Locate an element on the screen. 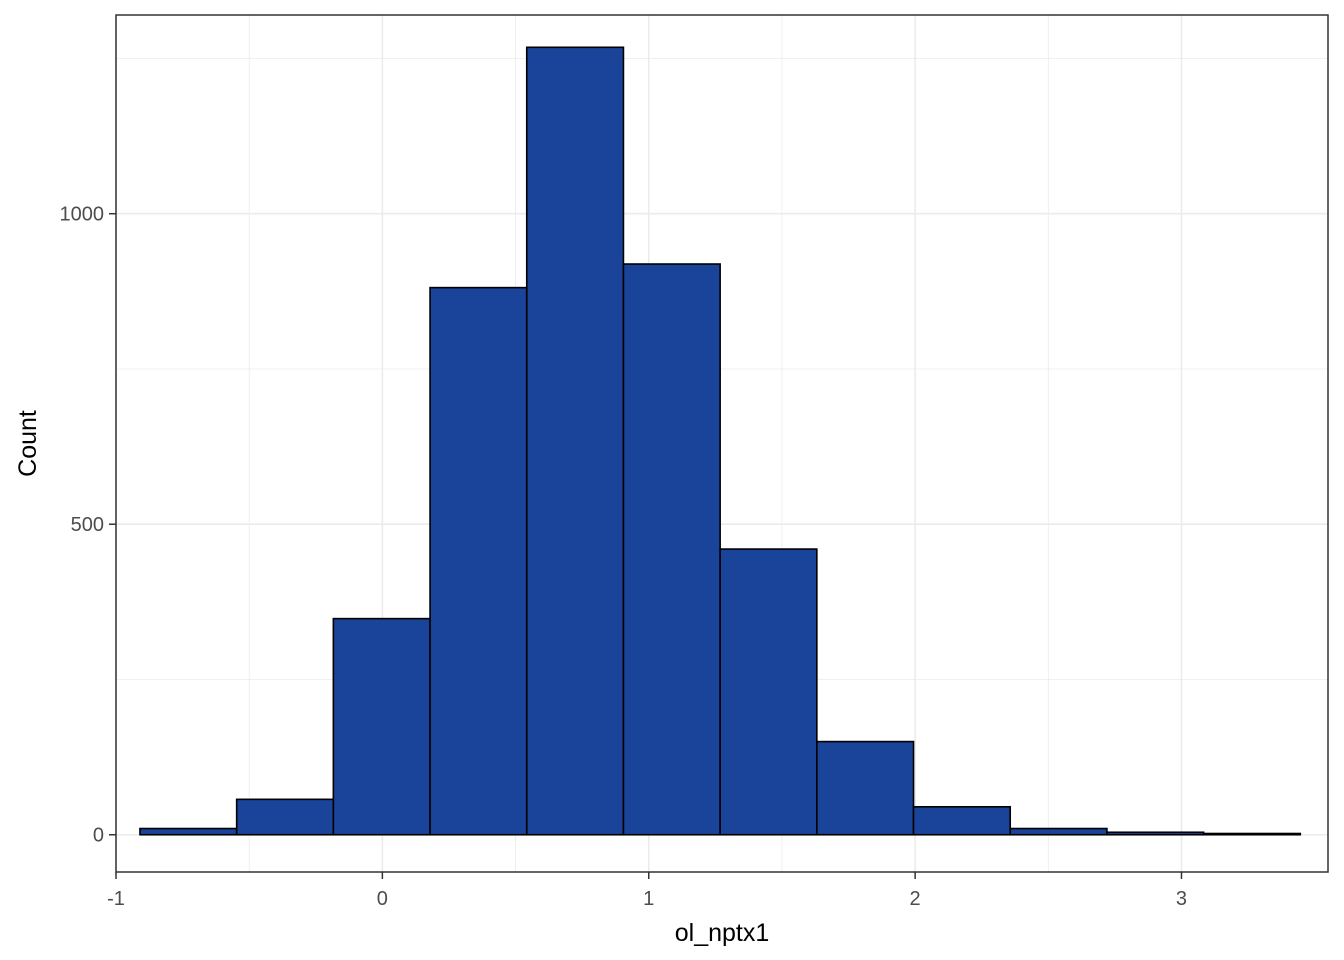  y-tick-label: 500 is located at coordinates (87, 525).